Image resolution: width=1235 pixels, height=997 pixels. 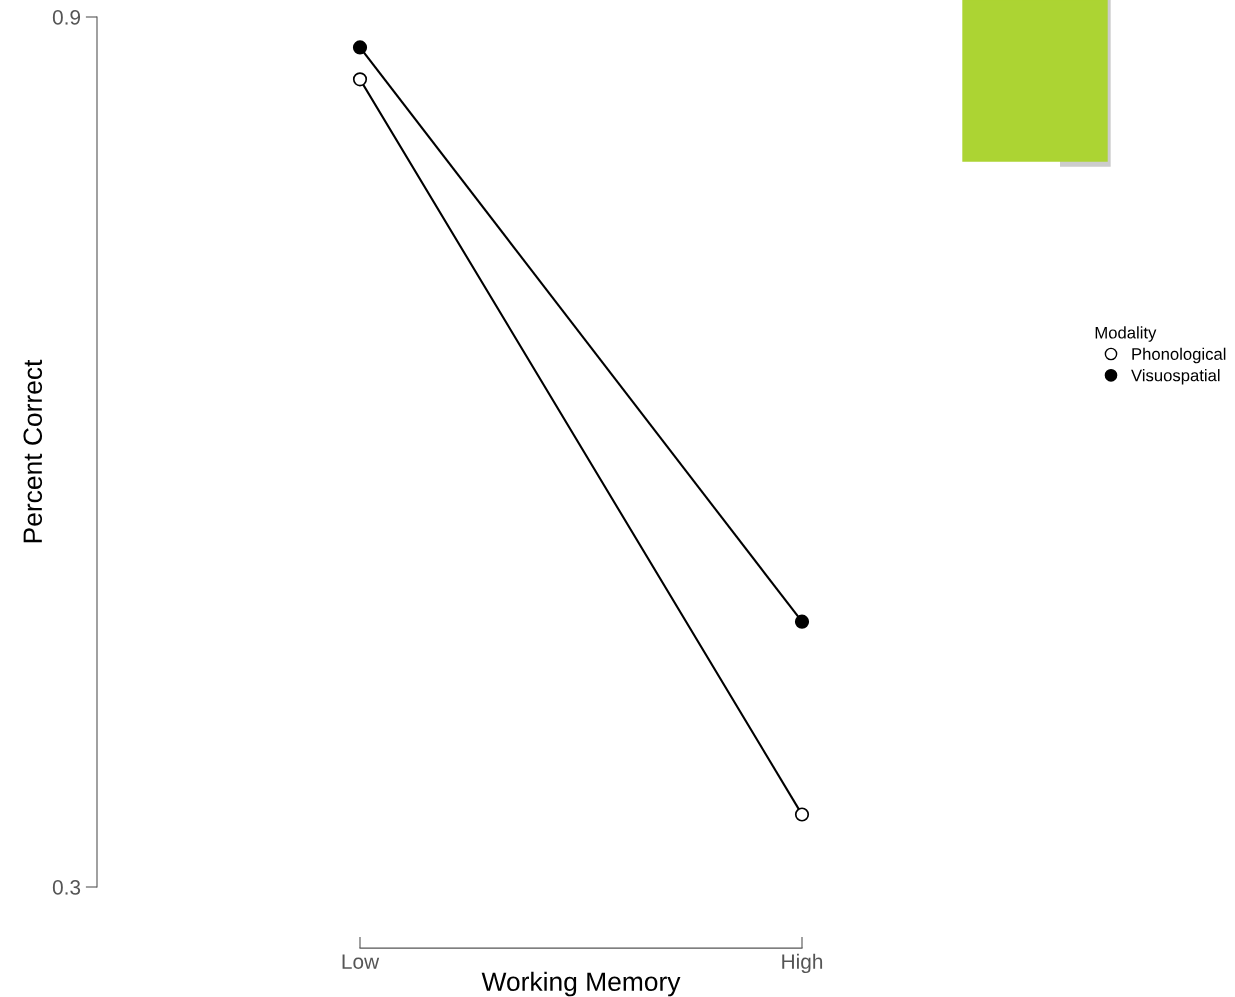 What do you see at coordinates (1175, 377) in the screenshot?
I see `legend-label: Visuospatial` at bounding box center [1175, 377].